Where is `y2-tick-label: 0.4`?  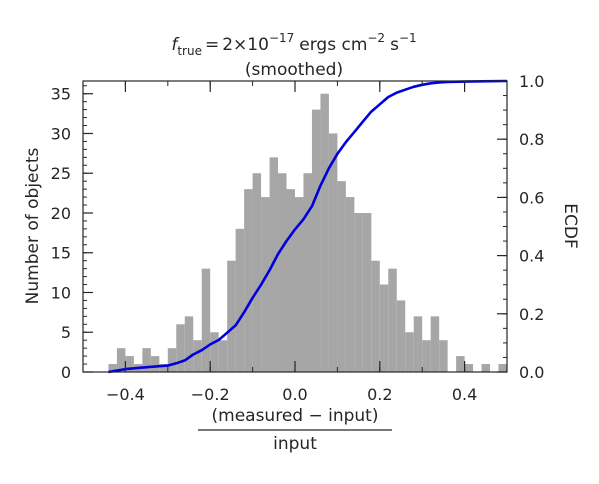 y2-tick-label: 0.4 is located at coordinates (531, 256).